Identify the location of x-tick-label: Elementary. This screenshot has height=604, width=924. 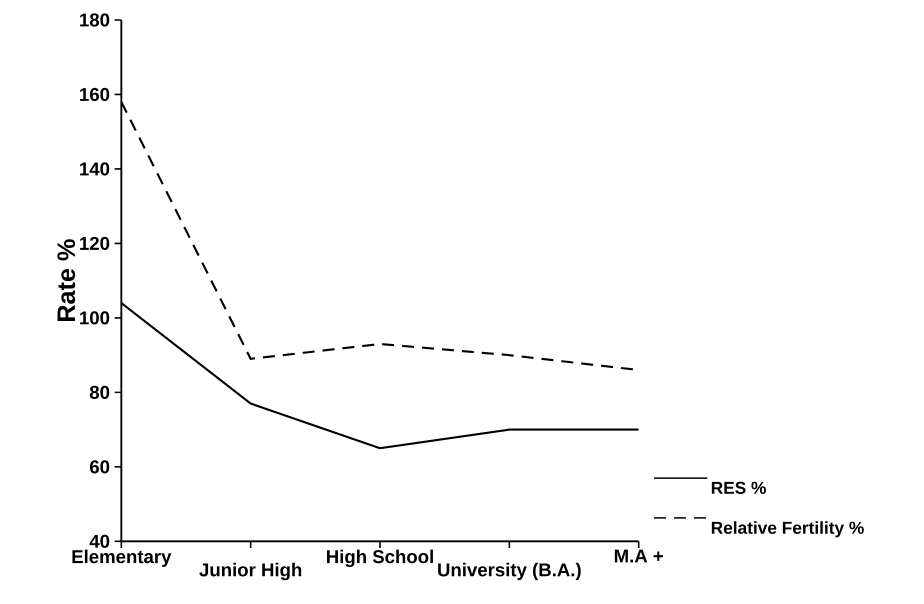
(122, 558).